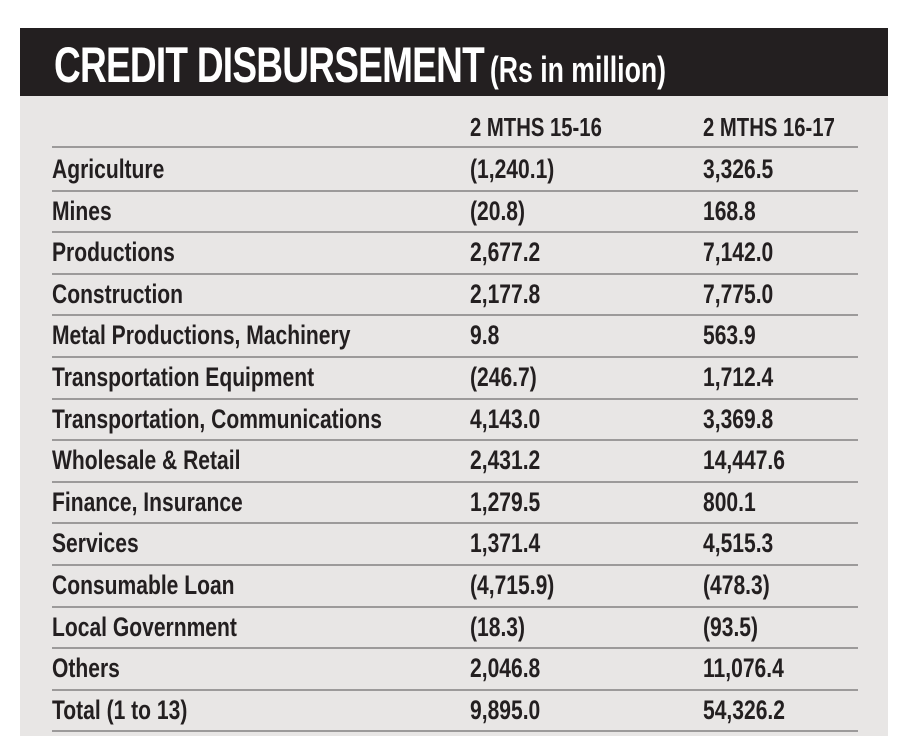 The image size is (900, 736). Describe the element at coordinates (455, 503) in the screenshot. I see `table-row: Finance, Insurance 1,279.5 800.1` at that location.